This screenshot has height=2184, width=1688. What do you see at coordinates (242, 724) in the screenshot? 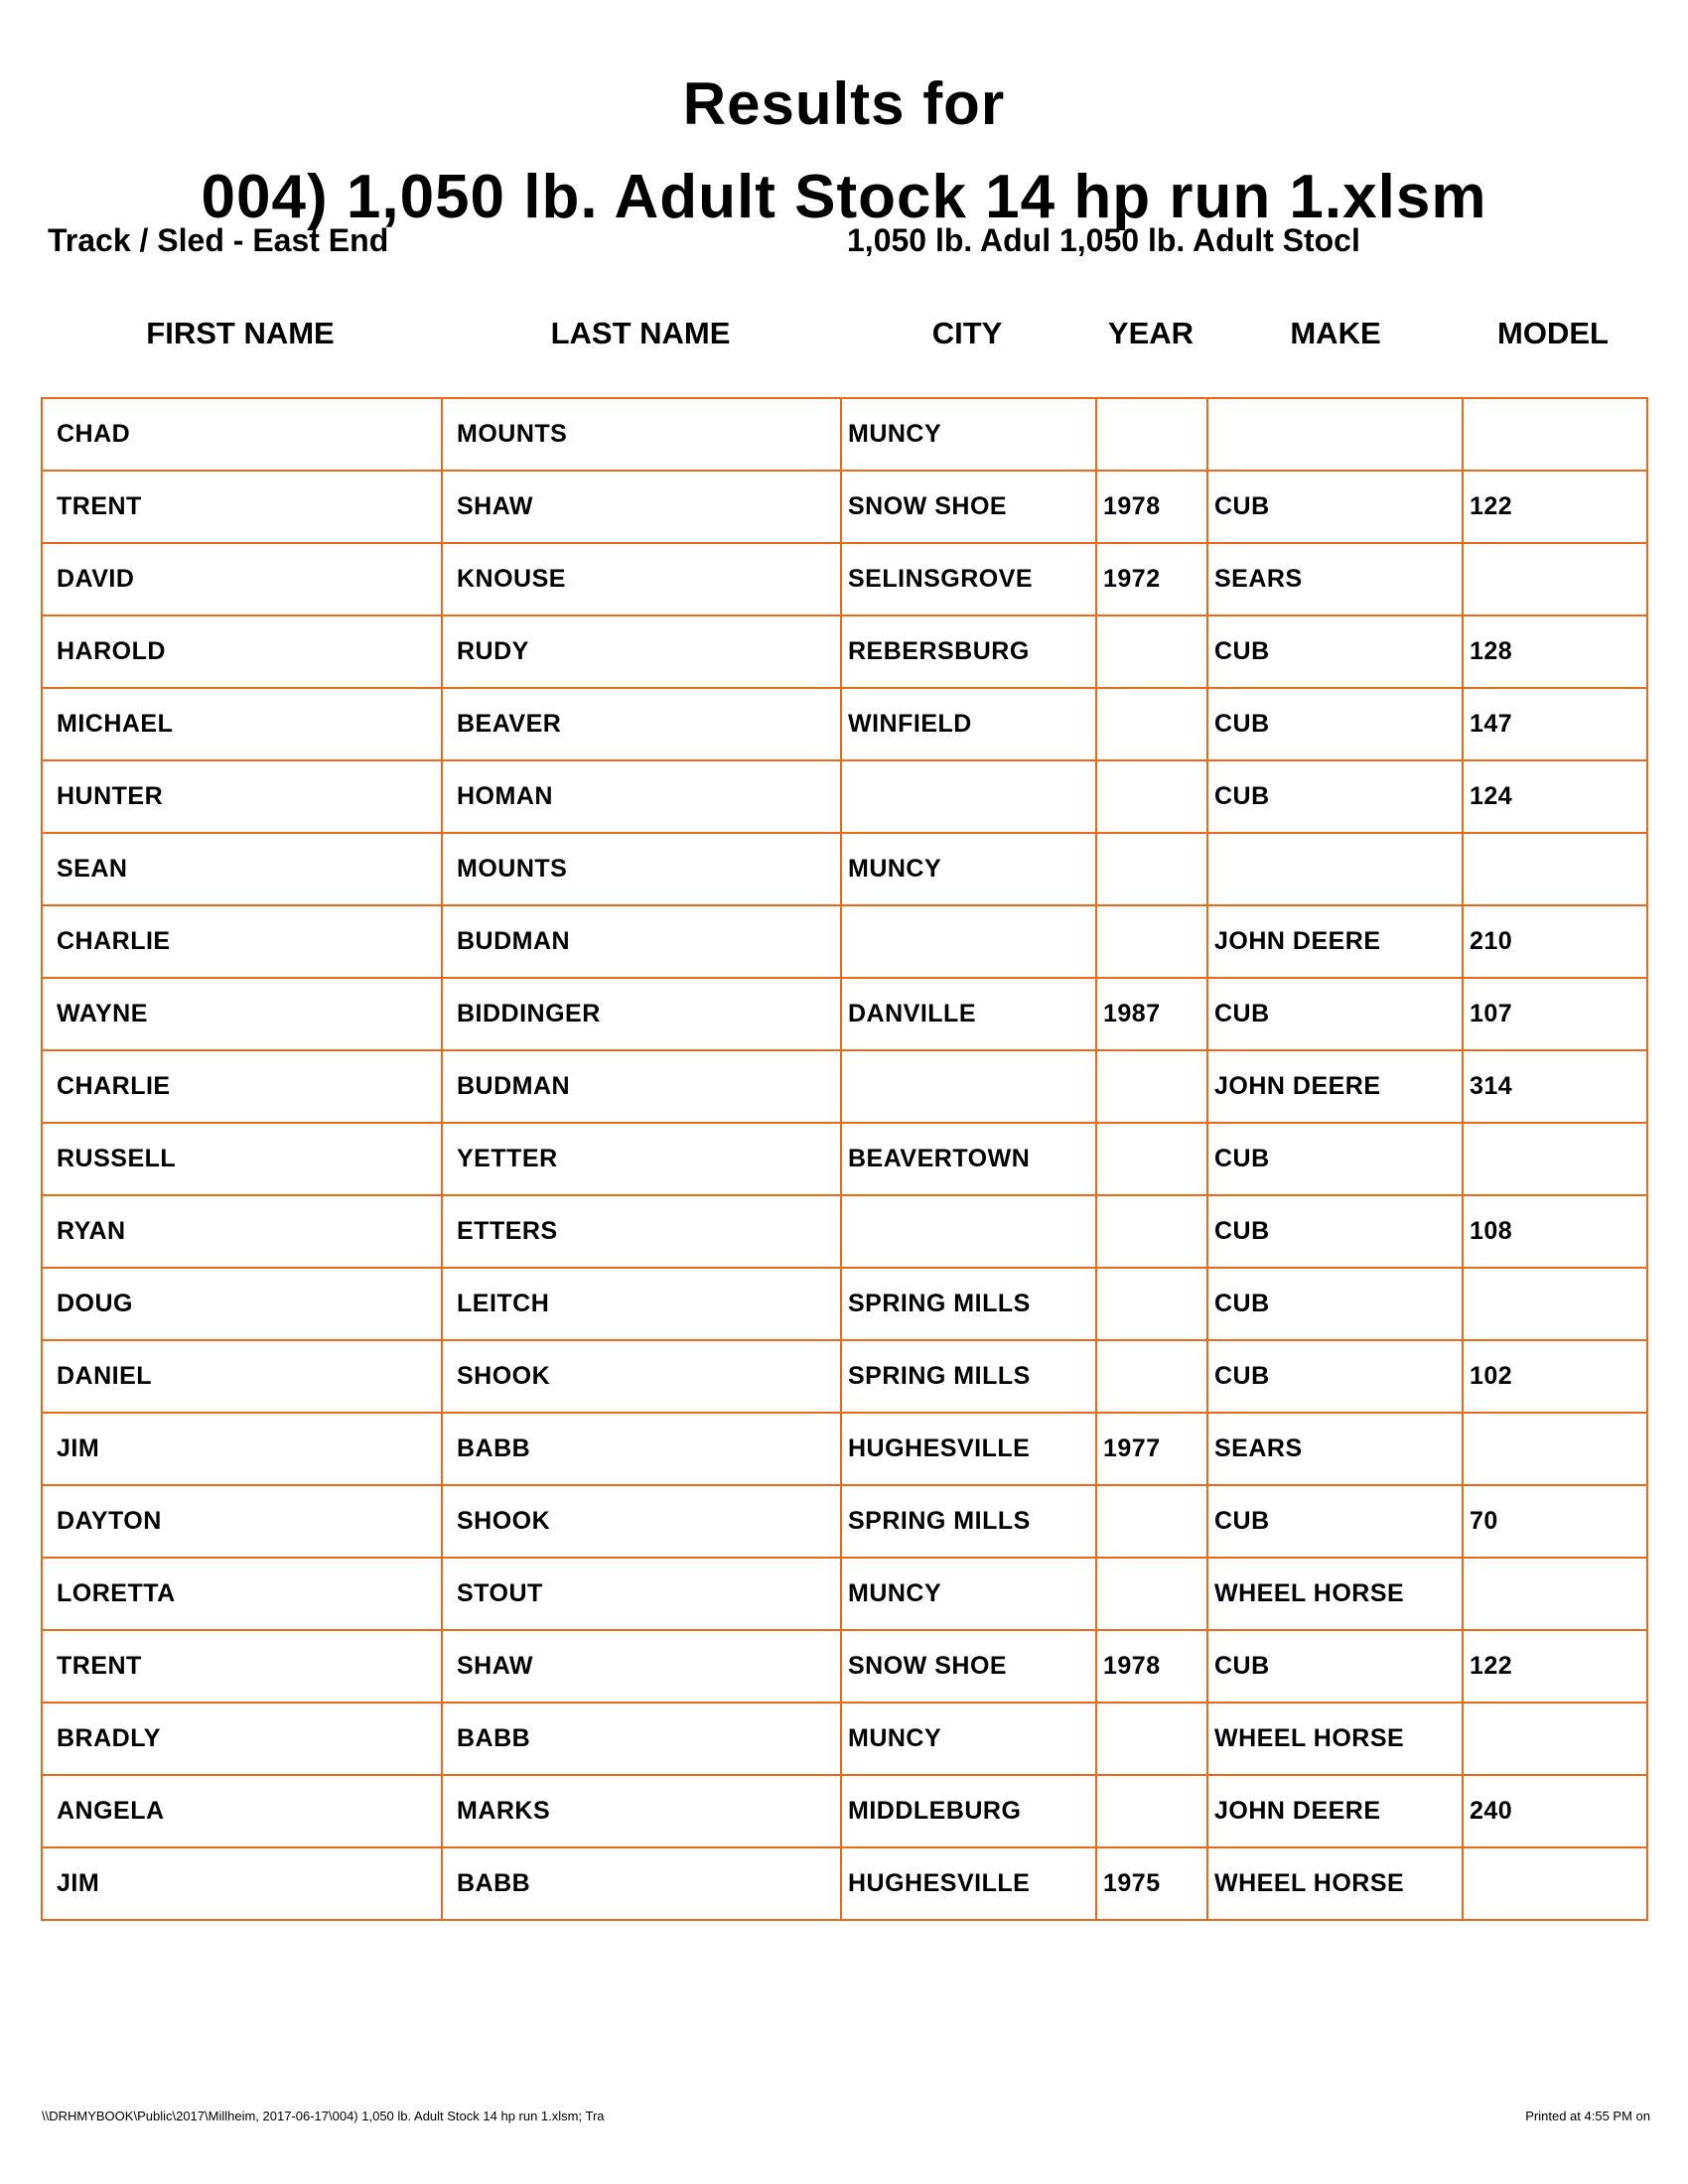
I see `cell-first-name: MICHAEL` at bounding box center [242, 724].